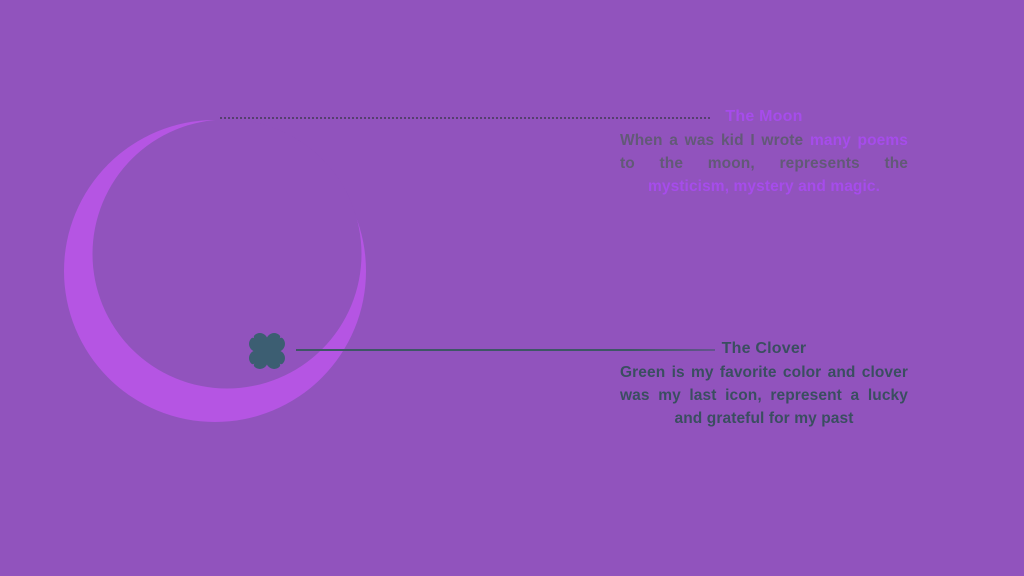 The image size is (1024, 576). Describe the element at coordinates (764, 116) in the screenshot. I see `moon-title: The Moon` at that location.